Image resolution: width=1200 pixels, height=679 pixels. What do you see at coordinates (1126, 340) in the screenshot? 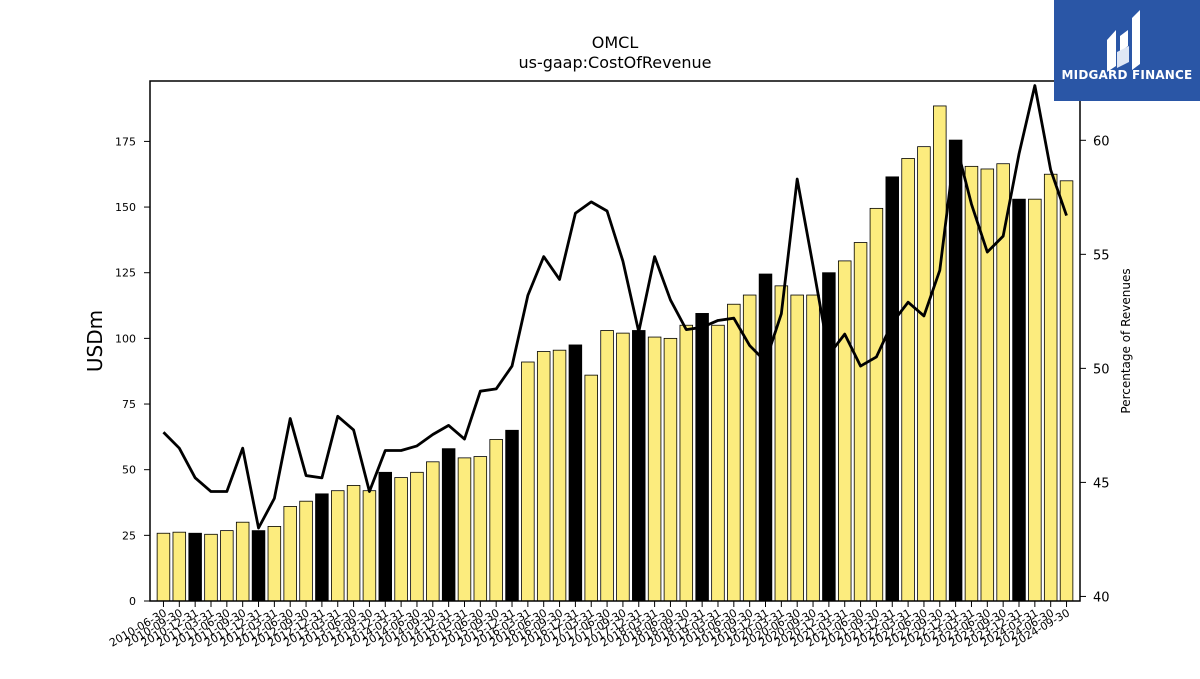
I see `y2-axis-label: Percentage of Revenues` at bounding box center [1126, 340].